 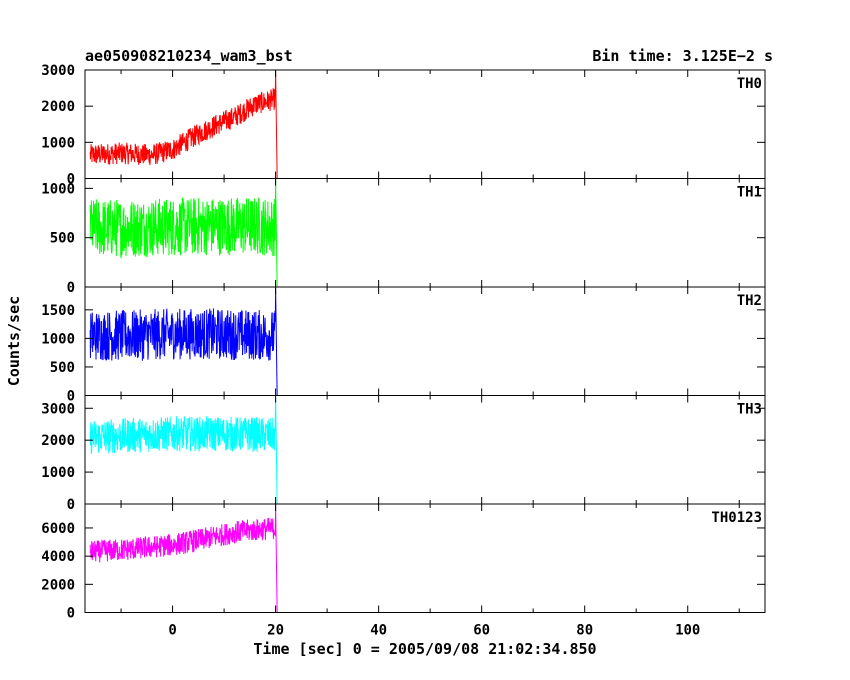 I want to click on series-trace-th2, so click(x=419, y=341).